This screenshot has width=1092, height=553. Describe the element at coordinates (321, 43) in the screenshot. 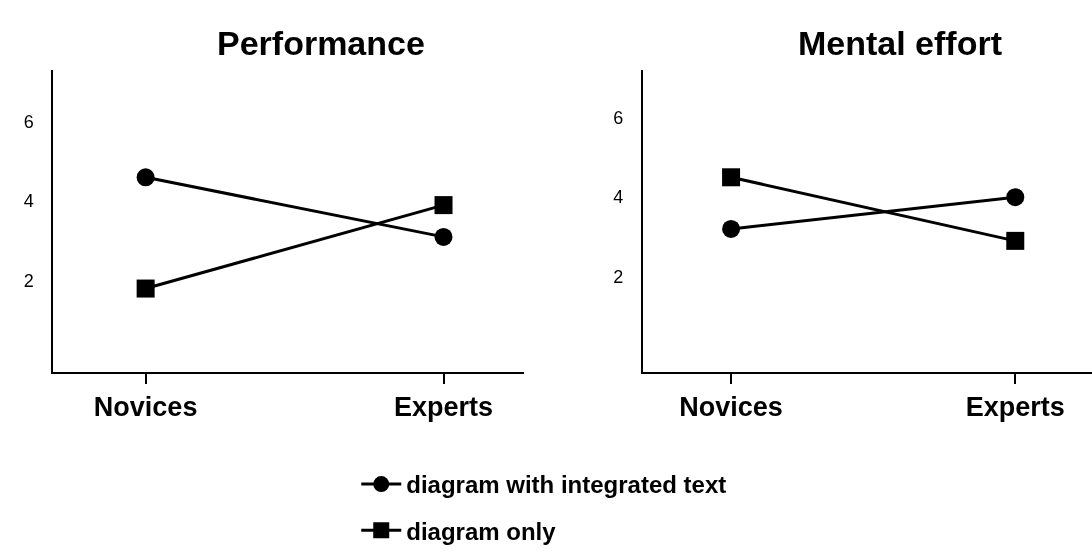

I see `chart-title: Performance` at that location.